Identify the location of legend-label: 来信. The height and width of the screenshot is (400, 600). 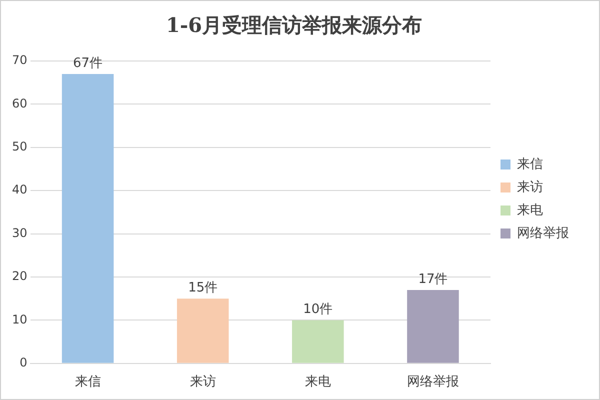
(530, 164).